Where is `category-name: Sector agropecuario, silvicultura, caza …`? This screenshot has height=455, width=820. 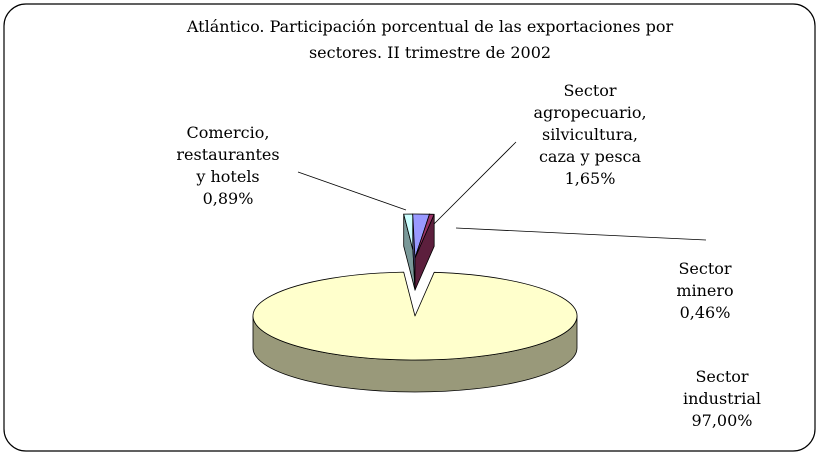
category-name: Sector agropecuario, silvicultura, caza … is located at coordinates (590, 123).